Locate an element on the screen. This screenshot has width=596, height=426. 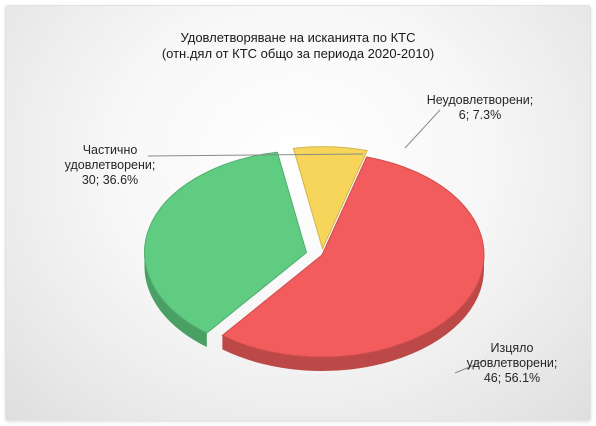
slice-label-0-line-2: 46; 56.1% is located at coordinates (512, 378).